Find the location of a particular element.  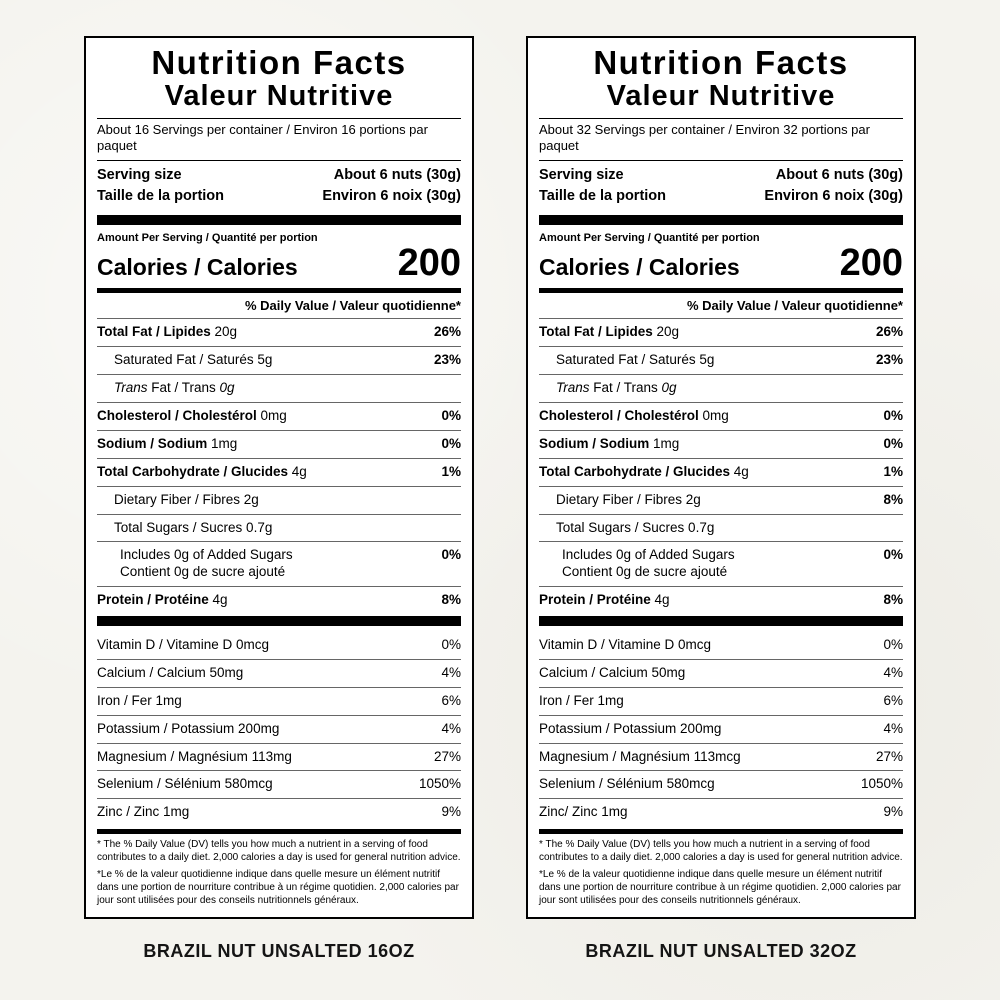

title-french: Valeur Nutritive is located at coordinates (279, 95).